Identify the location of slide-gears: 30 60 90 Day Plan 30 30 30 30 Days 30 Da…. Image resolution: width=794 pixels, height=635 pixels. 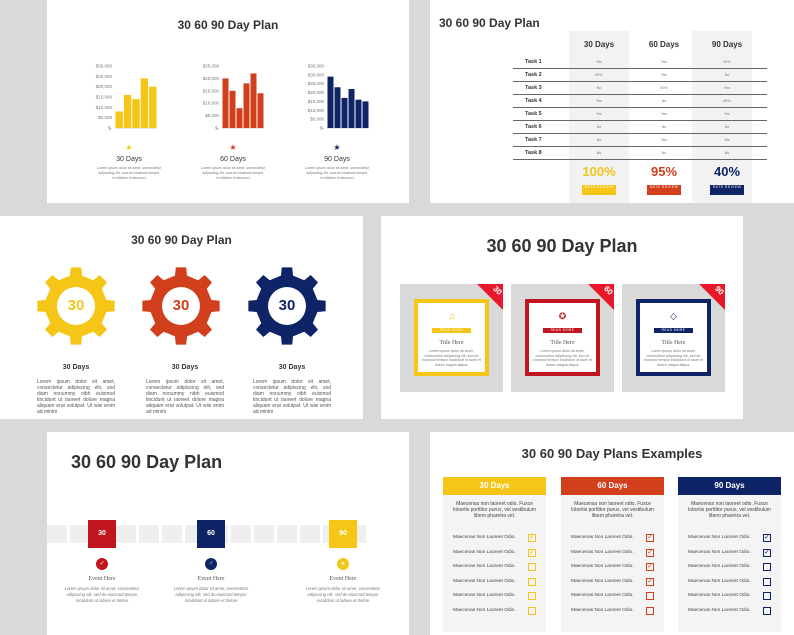
(181, 317).